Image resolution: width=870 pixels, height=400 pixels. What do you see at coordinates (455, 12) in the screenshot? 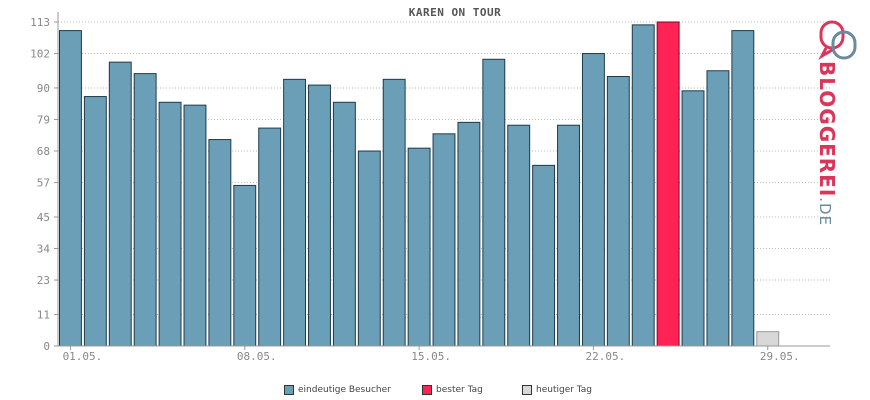
I see `chart-title: KAREN ON TOUR` at bounding box center [455, 12].